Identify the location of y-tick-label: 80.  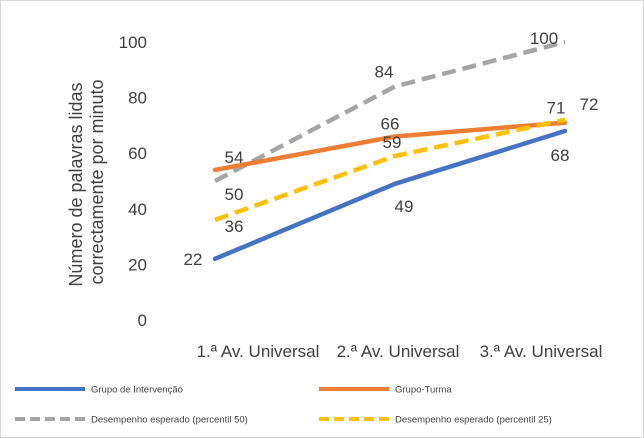
(137, 98).